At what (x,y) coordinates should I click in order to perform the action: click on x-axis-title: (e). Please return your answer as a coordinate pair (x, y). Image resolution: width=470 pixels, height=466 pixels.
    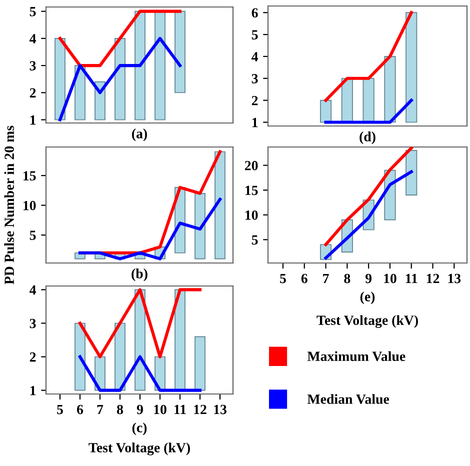
    Looking at the image, I should click on (367, 298).